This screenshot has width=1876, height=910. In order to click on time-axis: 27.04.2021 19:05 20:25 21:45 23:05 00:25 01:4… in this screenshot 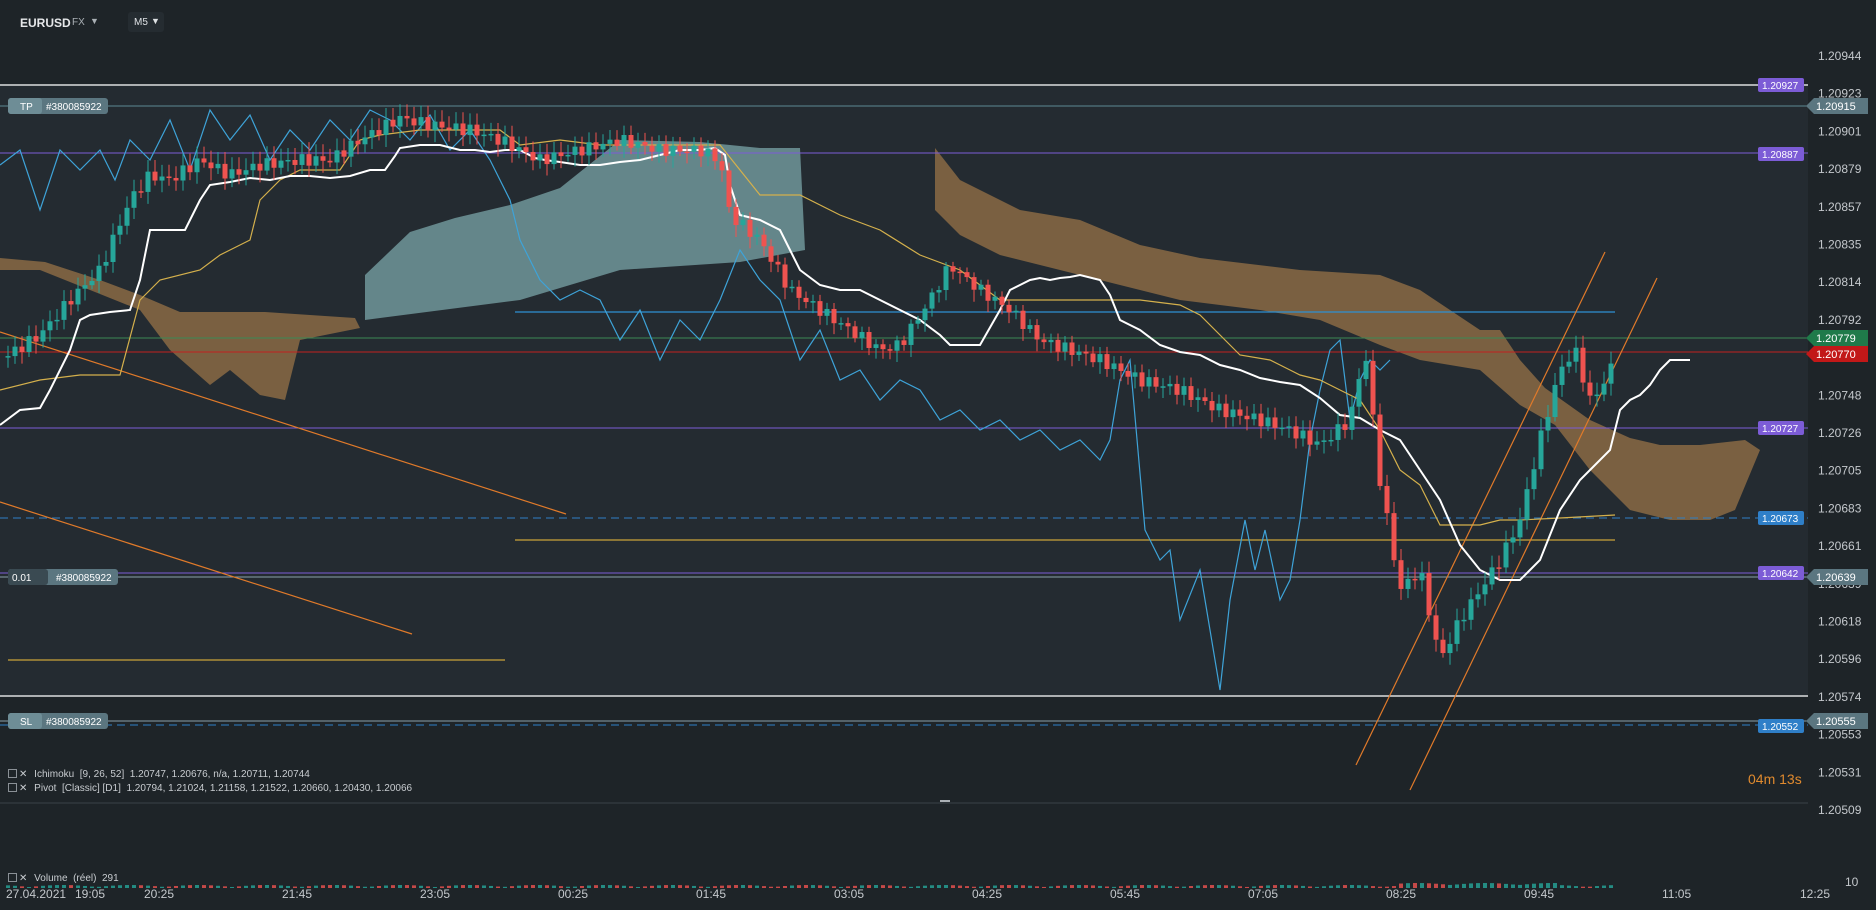, I will do `click(918, 894)`.